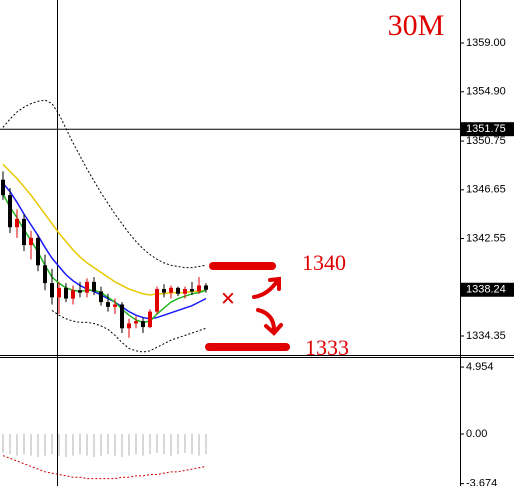 Image resolution: width=514 pixels, height=486 pixels. I want to click on last-price-box, so click(487, 289).